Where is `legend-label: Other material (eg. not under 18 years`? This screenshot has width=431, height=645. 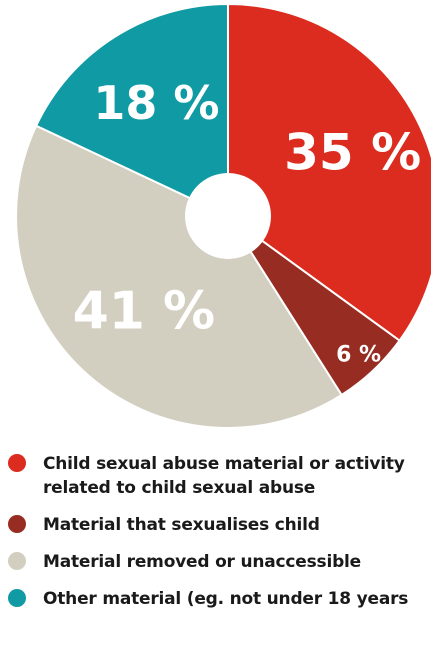 legend-label: Other material (eg. not under 18 years is located at coordinates (225, 599).